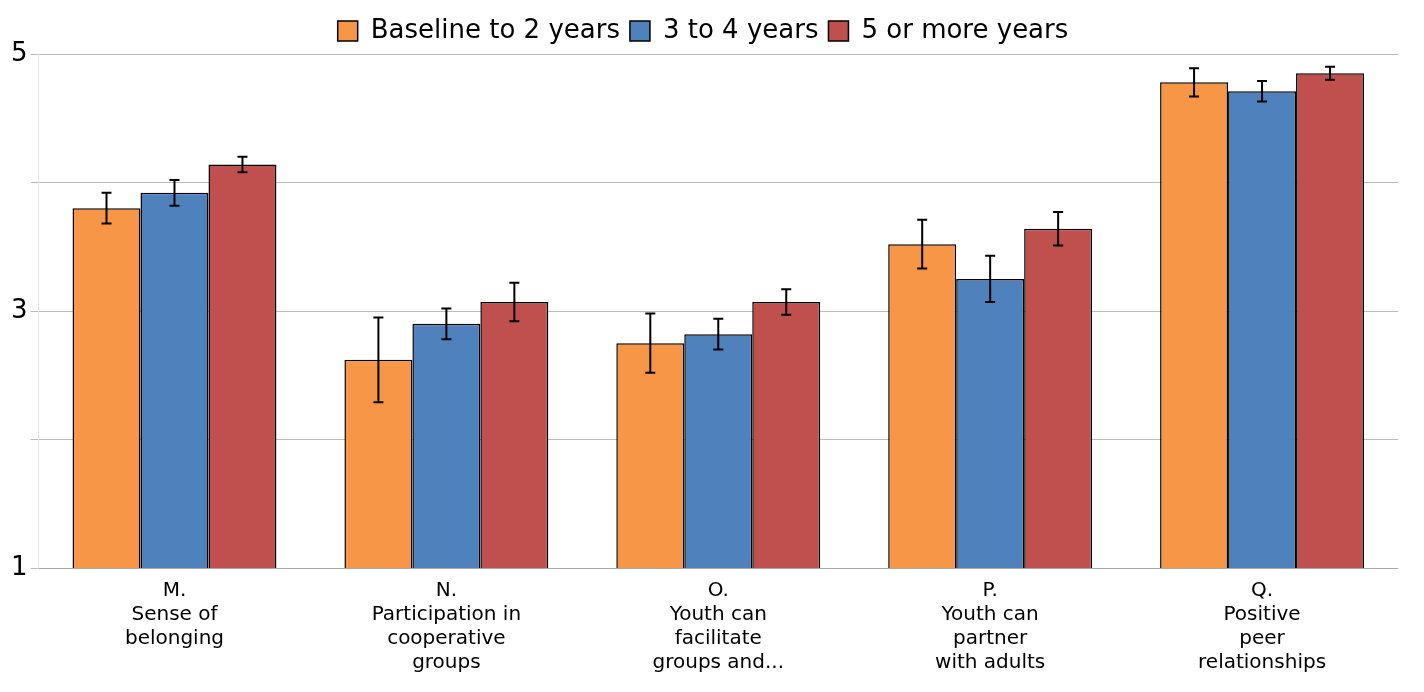 Image resolution: width=1424 pixels, height=692 pixels. I want to click on y-tick-label: 5, so click(19, 51).